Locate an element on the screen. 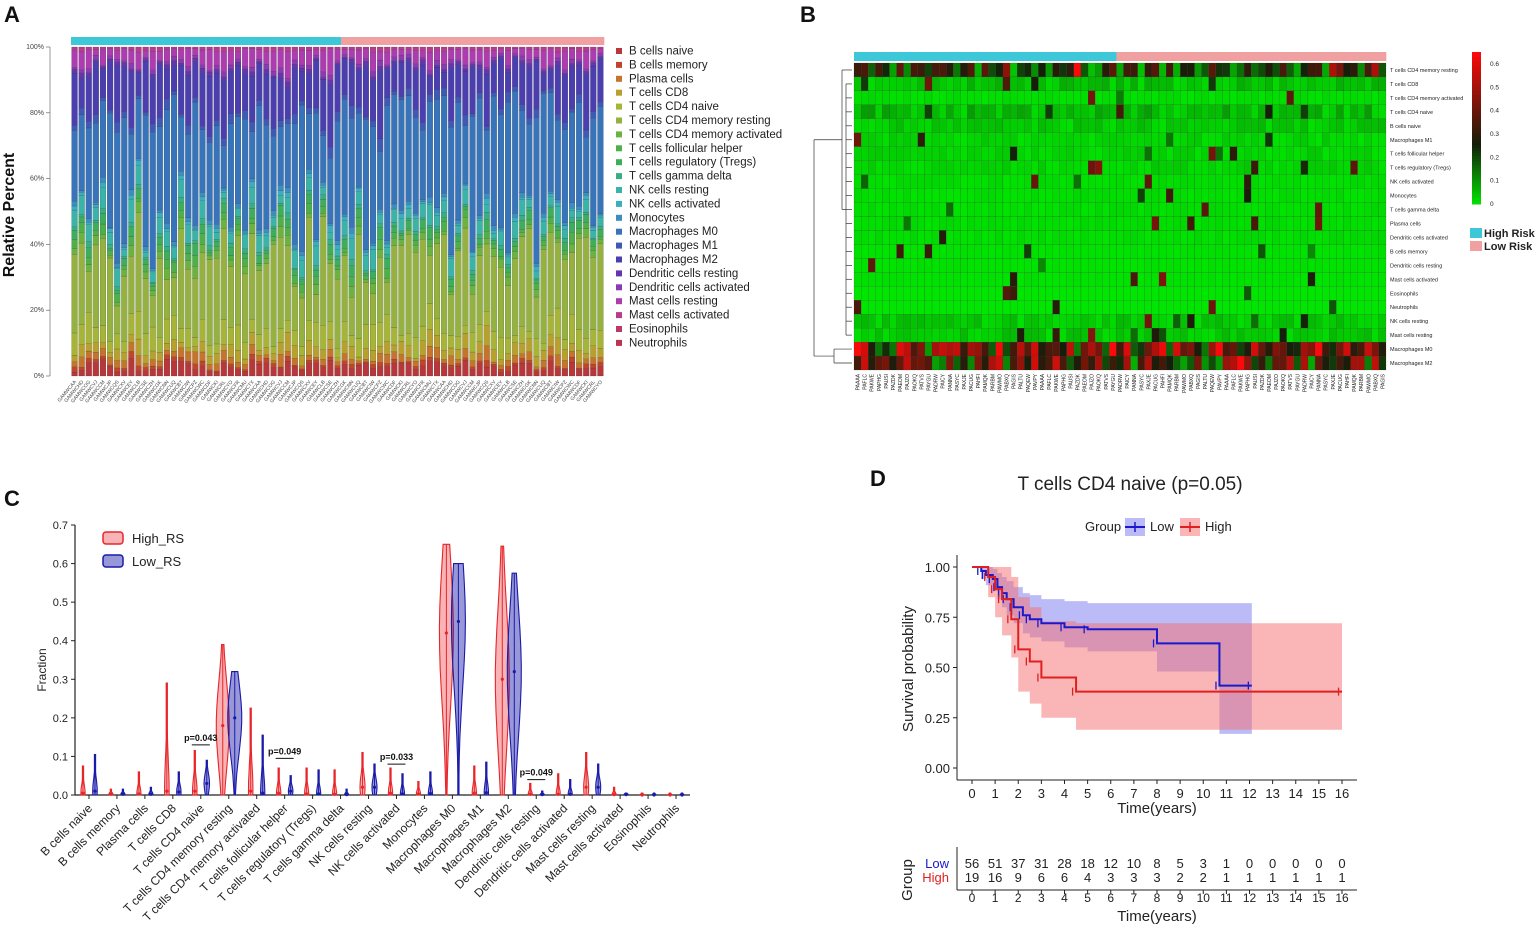  ytick-label: 100% is located at coordinates (35, 47).